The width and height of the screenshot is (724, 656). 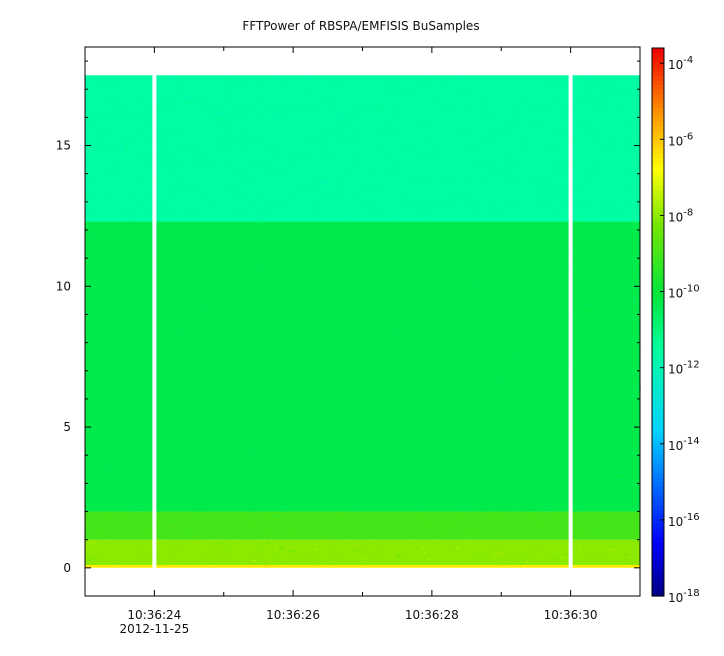 What do you see at coordinates (67, 427) in the screenshot?
I see `y-tick-label: 5` at bounding box center [67, 427].